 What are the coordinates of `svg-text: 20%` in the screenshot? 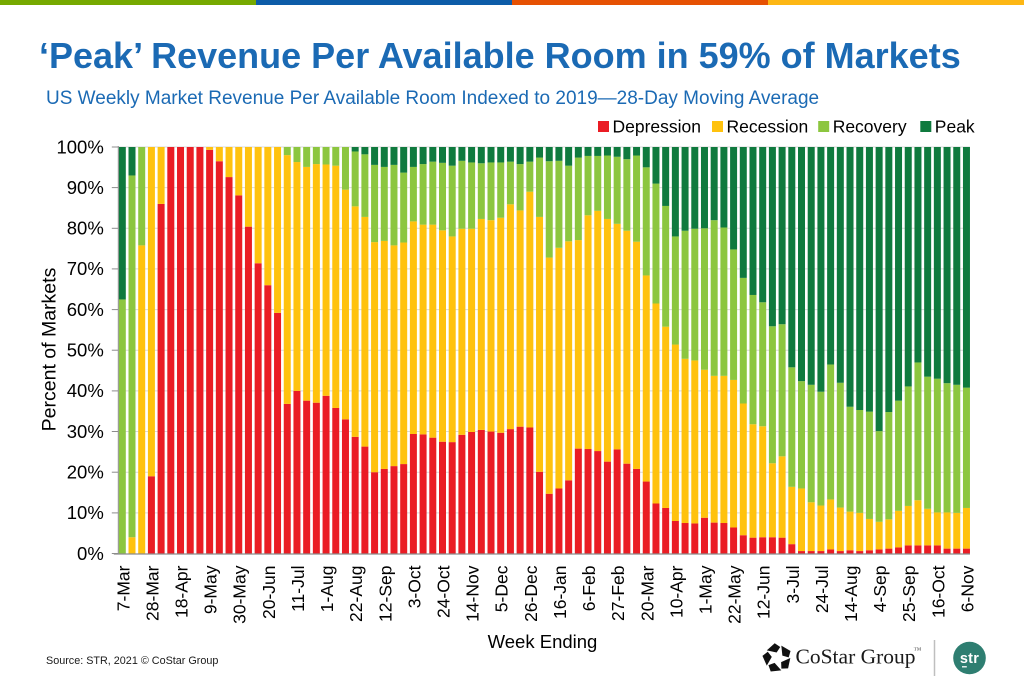 It's located at (85, 472).